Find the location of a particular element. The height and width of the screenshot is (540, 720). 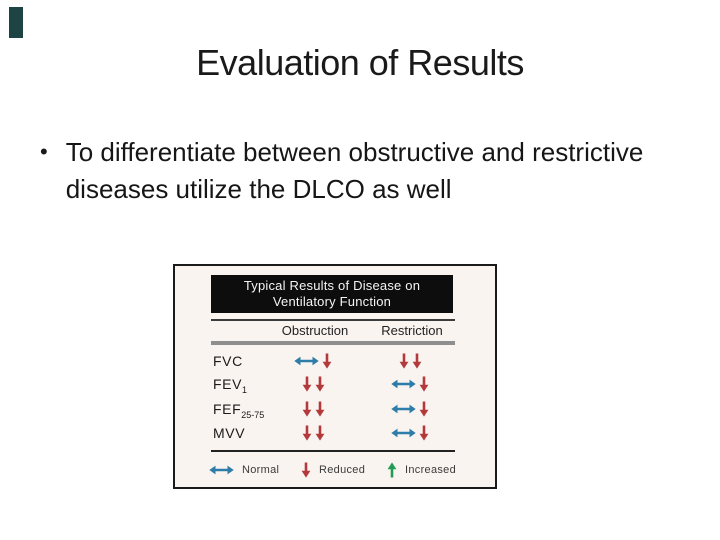

table-row-fev: FEV1 is located at coordinates (337, 384).